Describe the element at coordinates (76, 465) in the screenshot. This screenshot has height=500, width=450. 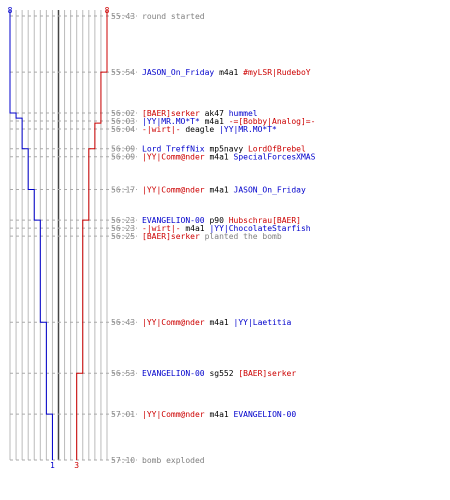
I see `red-end-label: 3` at that location.